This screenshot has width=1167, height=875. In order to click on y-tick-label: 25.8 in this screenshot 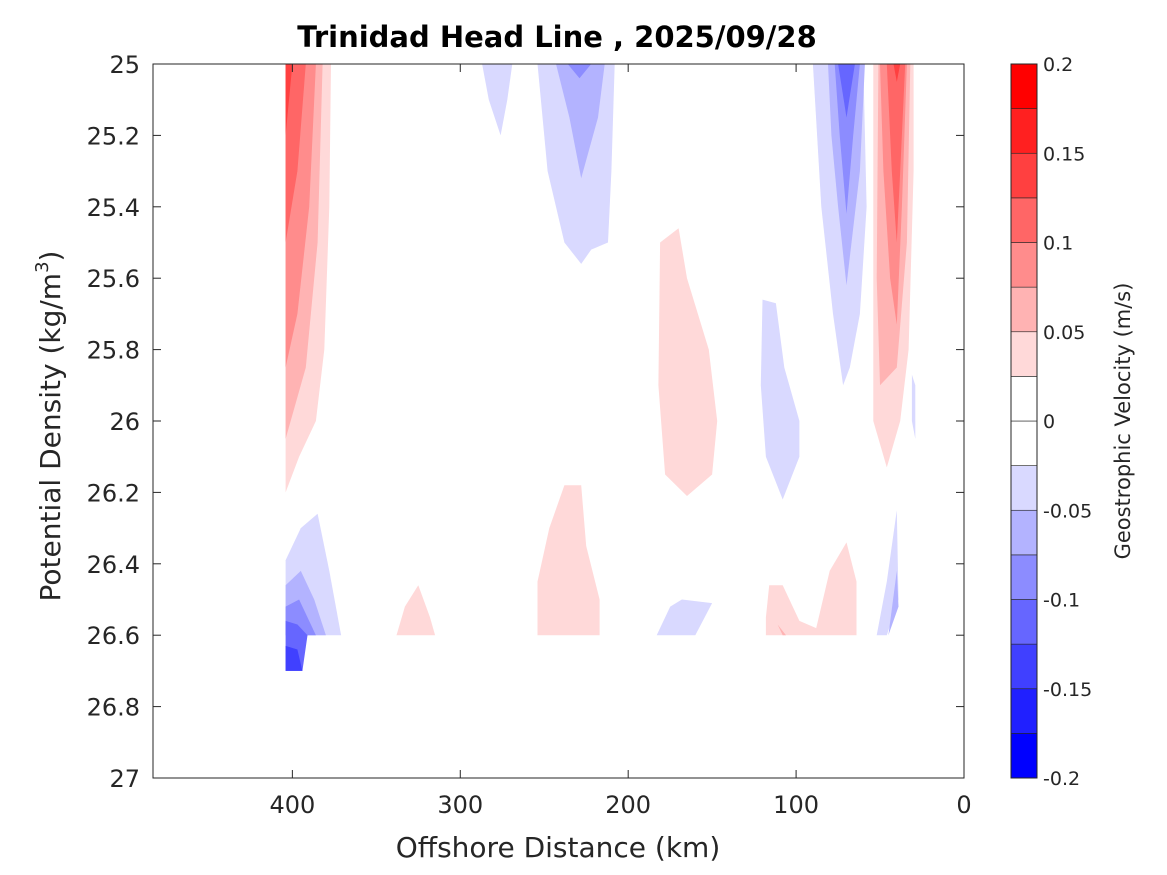, I will do `click(113, 351)`.